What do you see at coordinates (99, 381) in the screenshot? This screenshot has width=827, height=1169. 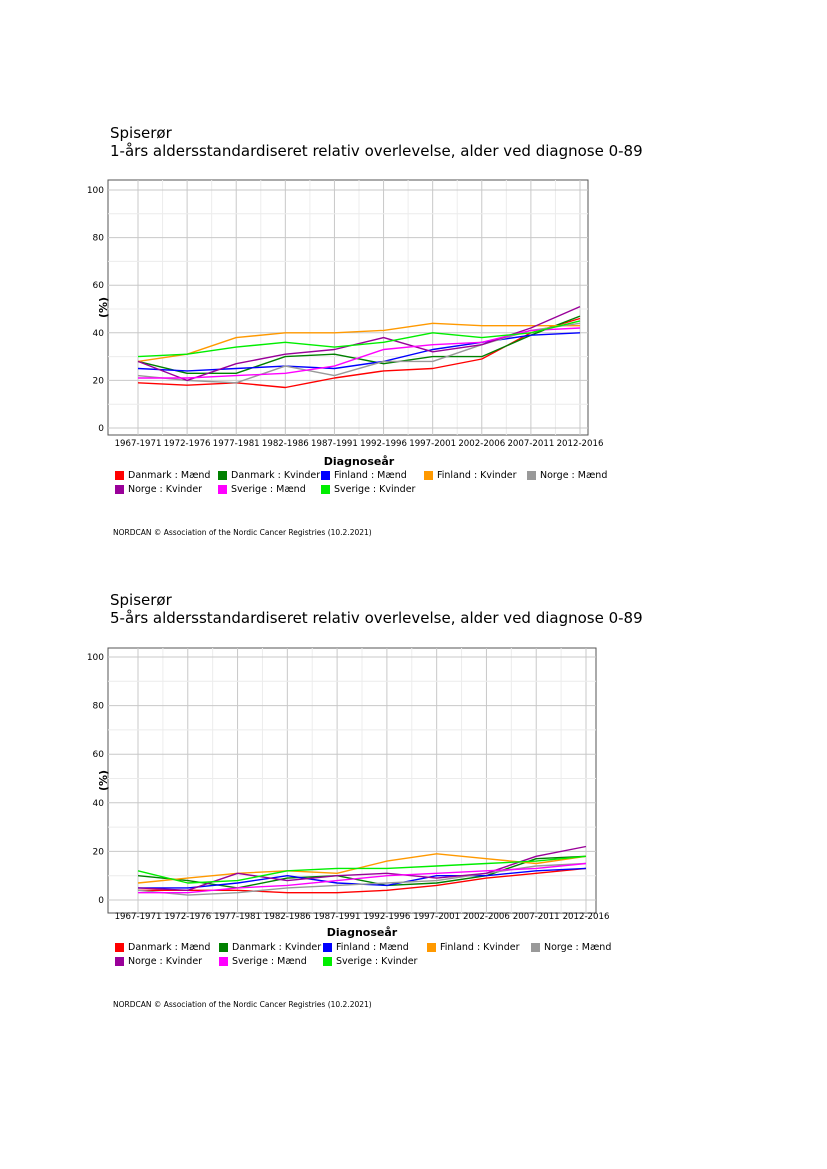 I see `y-tick-label: 20` at bounding box center [99, 381].